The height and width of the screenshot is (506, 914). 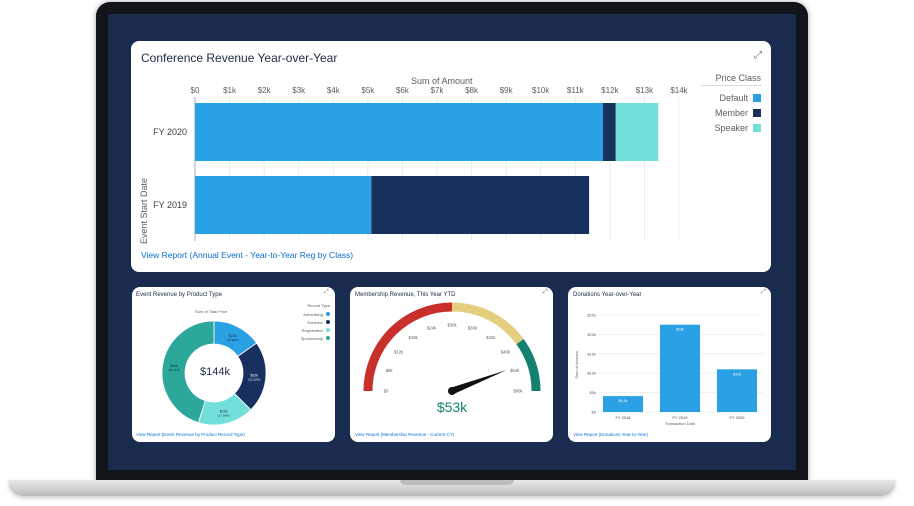 I want to click on legend-item-member: Member, so click(x=731, y=112).